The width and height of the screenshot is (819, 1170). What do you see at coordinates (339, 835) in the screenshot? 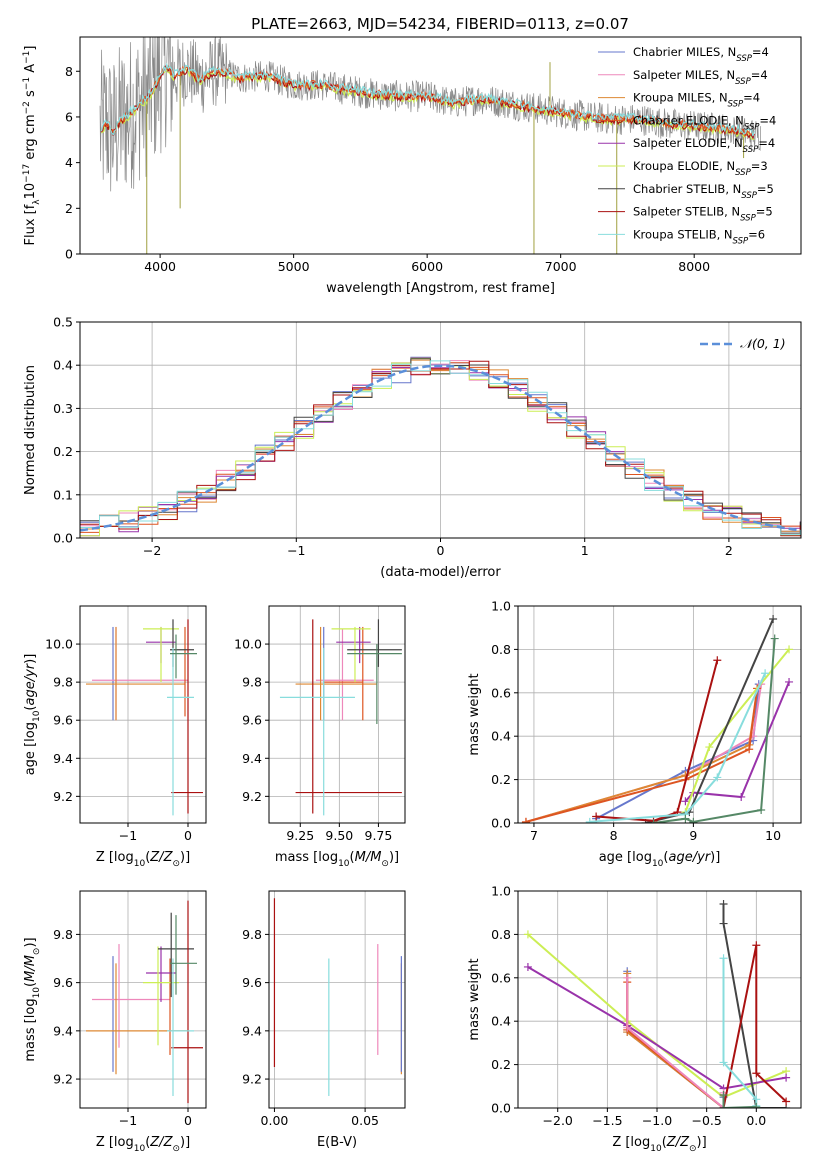
I see `x-tick-label: 9.50` at bounding box center [339, 835].